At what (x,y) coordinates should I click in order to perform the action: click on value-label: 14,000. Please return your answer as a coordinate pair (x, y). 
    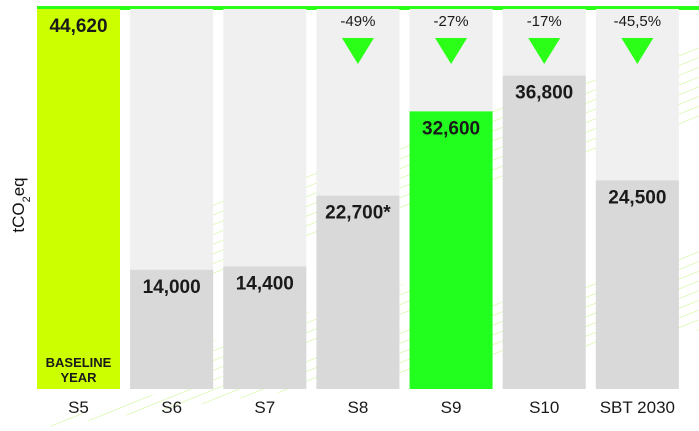
    Looking at the image, I should click on (172, 287).